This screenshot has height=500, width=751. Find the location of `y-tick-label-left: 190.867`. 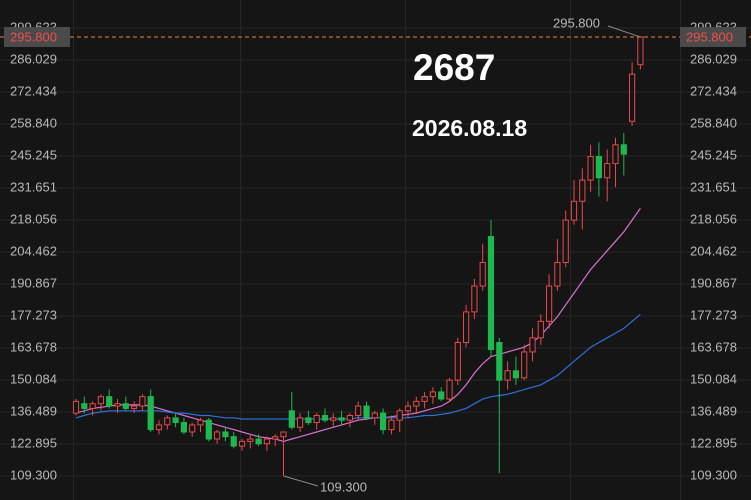

y-tick-label-left: 190.867 is located at coordinates (33, 282).